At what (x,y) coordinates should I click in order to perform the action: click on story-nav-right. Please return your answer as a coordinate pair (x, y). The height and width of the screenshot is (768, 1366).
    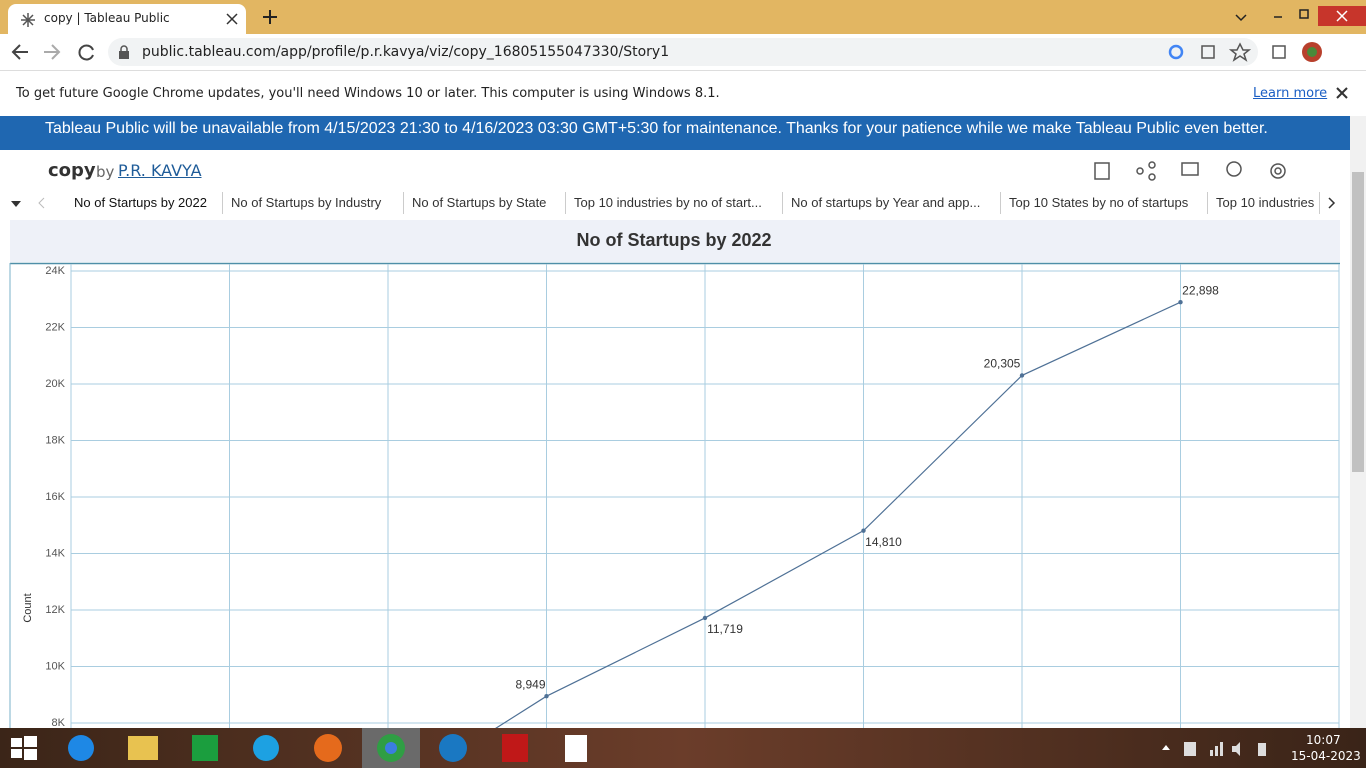
    Looking at the image, I should click on (1331, 203).